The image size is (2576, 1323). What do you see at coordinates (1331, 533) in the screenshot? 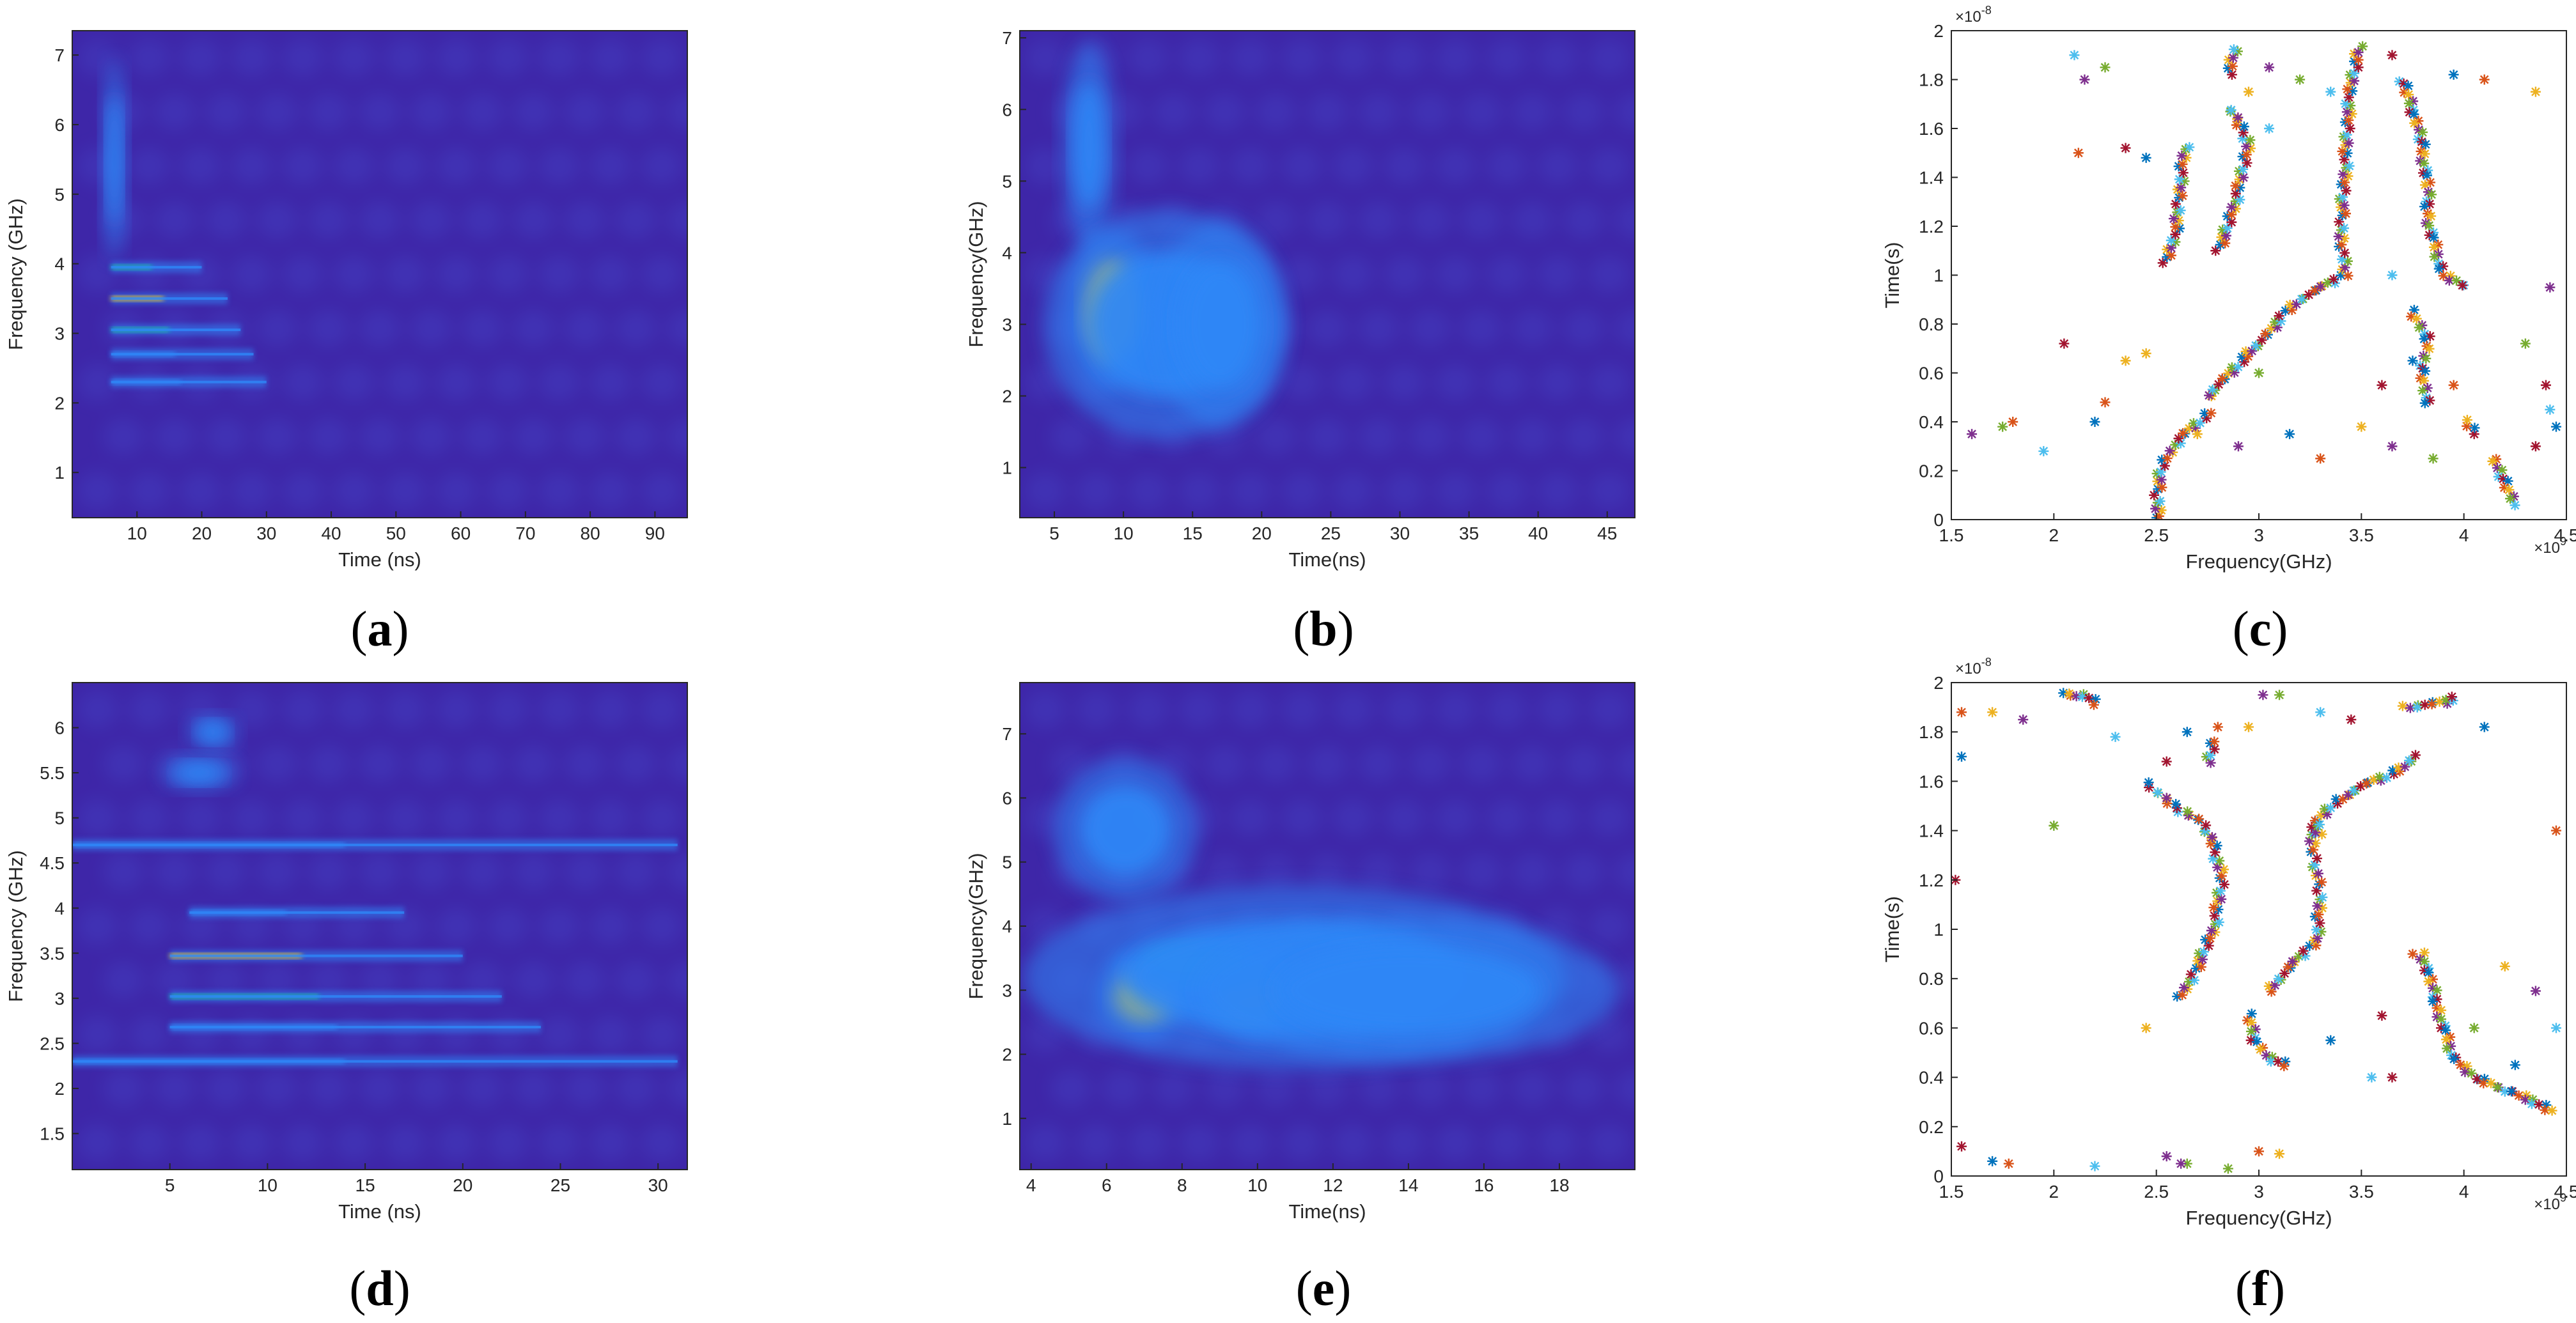
I see `x-tick-label: 25` at bounding box center [1331, 533].